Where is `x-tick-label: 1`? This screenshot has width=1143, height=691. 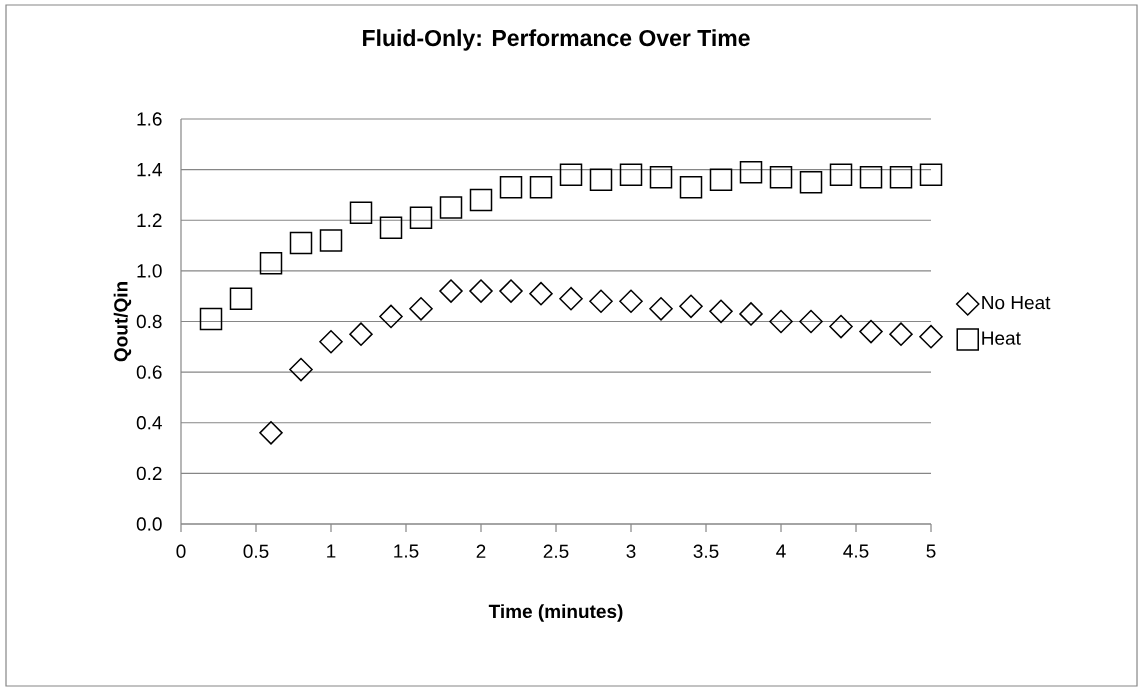 x-tick-label: 1 is located at coordinates (331, 551).